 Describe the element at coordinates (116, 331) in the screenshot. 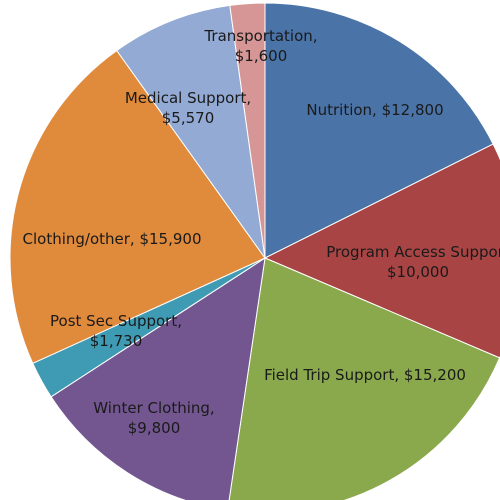

I see `data-label-post-sec-support: Post Sec Support, $1,730` at that location.